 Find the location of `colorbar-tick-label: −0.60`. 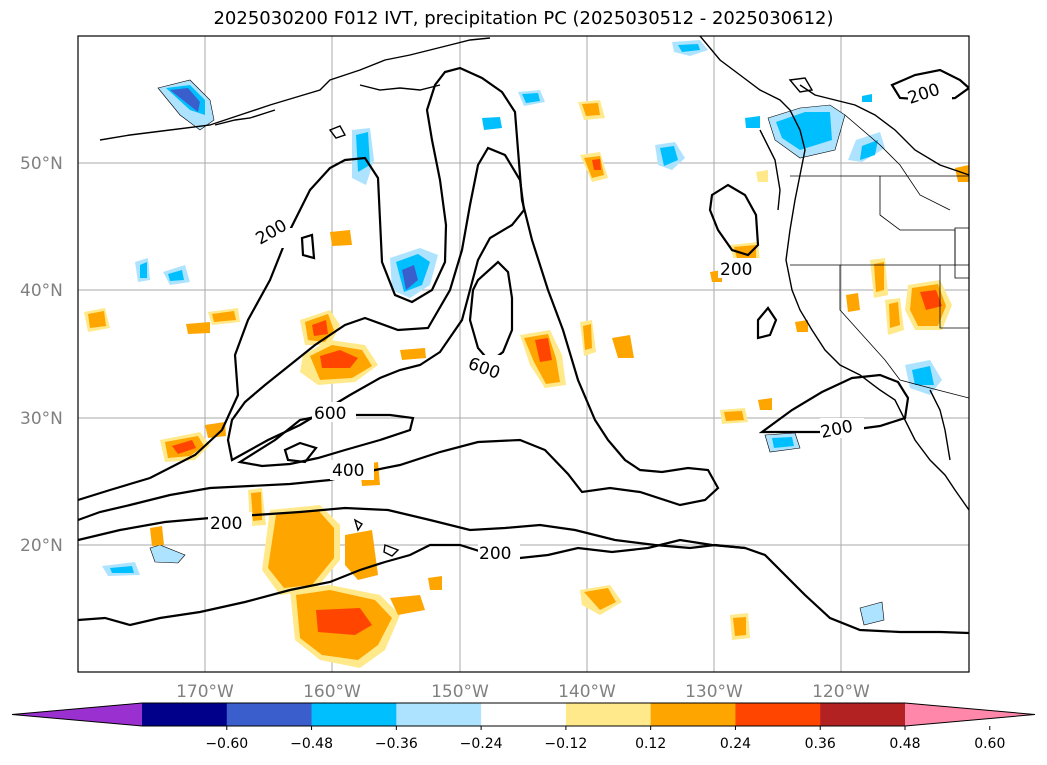

colorbar-tick-label: −0.60 is located at coordinates (226, 744).